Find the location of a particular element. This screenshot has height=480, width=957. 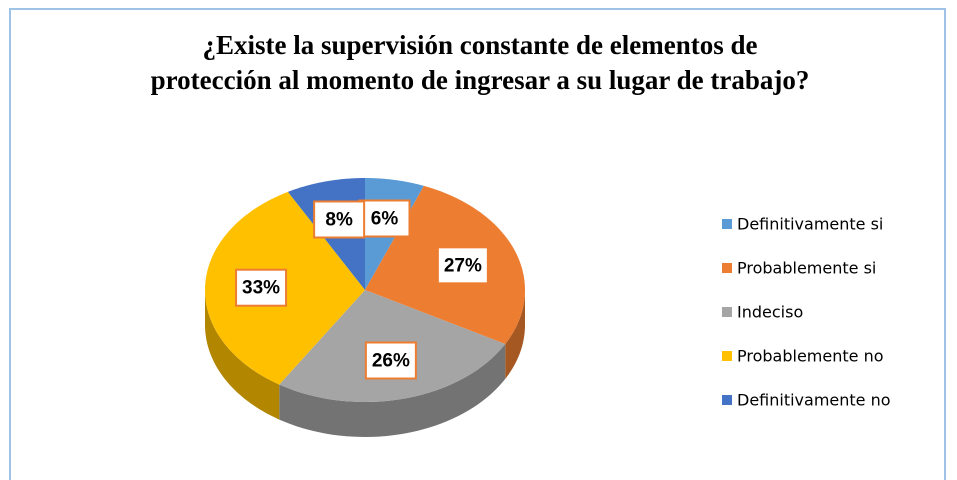

legend-label: Definitivamente no is located at coordinates (814, 400).